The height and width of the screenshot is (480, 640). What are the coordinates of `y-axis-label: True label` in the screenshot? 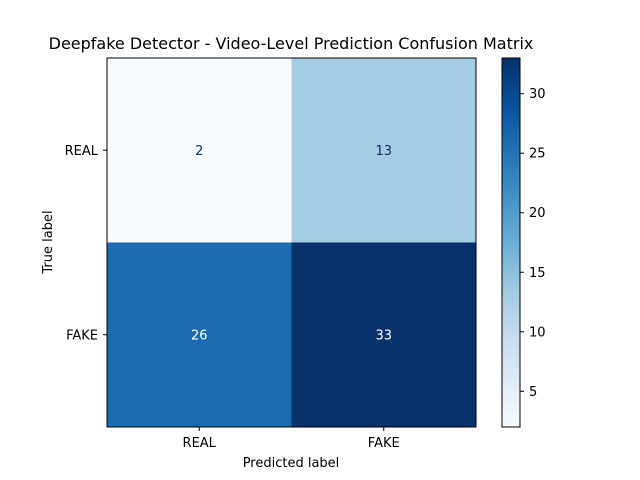 It's located at (48, 242).